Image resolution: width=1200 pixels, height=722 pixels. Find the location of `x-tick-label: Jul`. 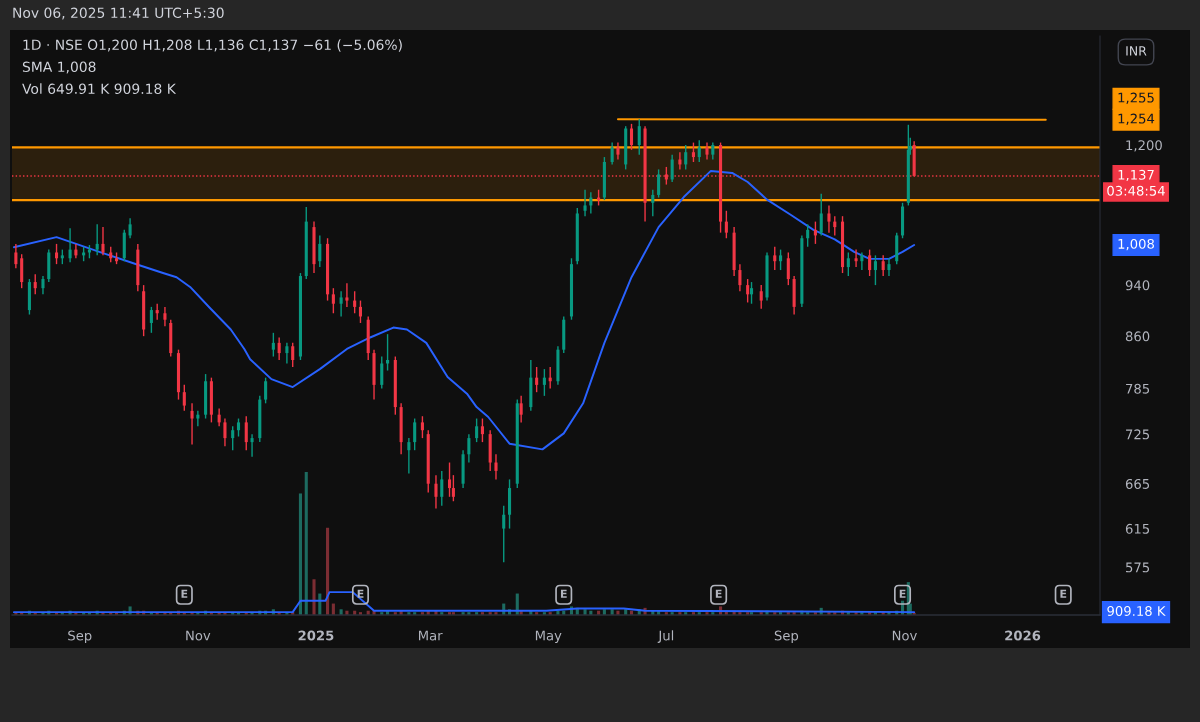

x-tick-label: Jul is located at coordinates (665, 636).